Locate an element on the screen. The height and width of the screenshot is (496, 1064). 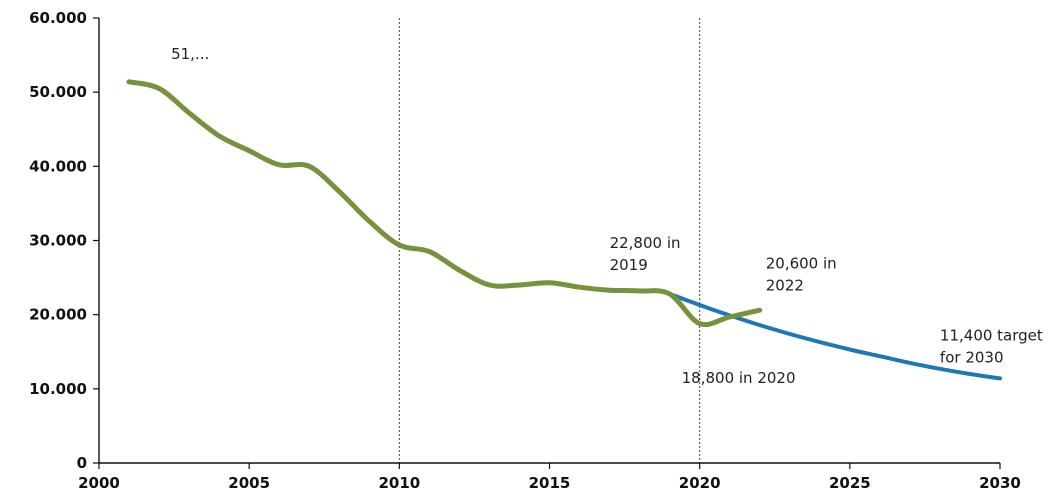
x-axis-ticks: 2000 2005 2010 2015 2020 2025 2030 is located at coordinates (549, 477).